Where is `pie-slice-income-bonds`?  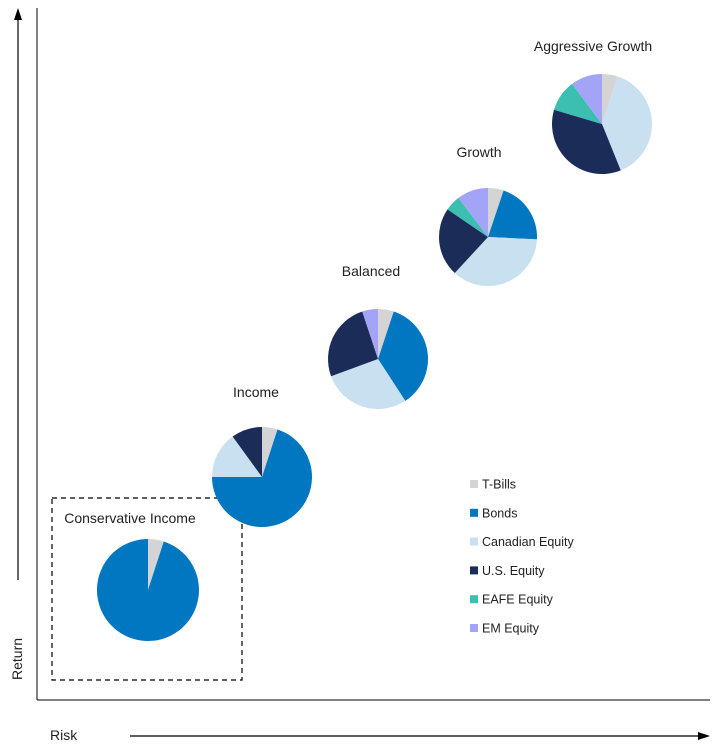
pie-slice-income-bonds is located at coordinates (262, 478).